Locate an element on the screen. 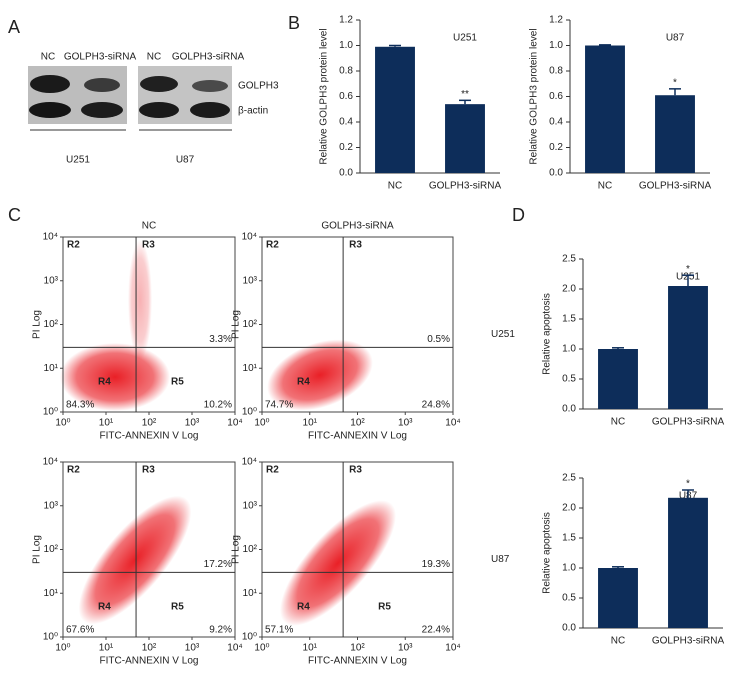  y-tick-label: 0.0 is located at coordinates (569, 628).